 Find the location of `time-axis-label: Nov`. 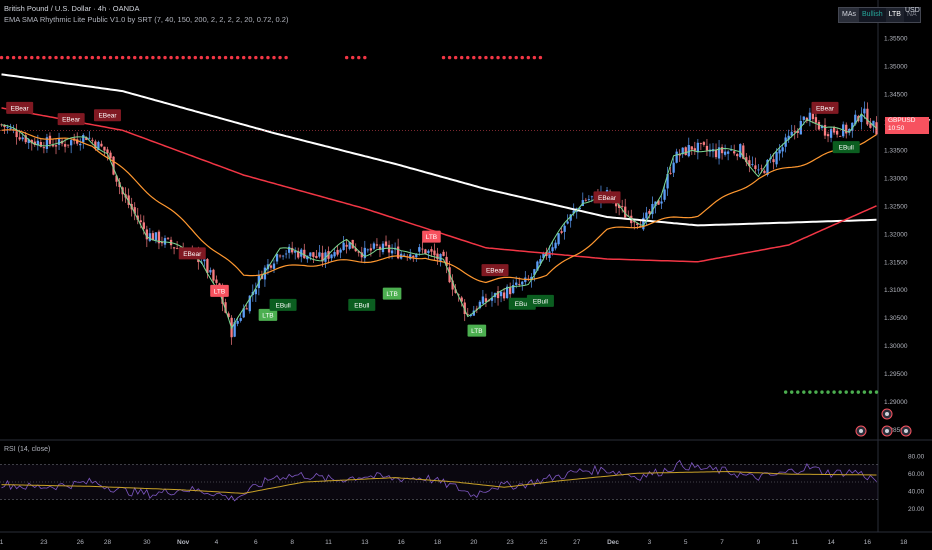

time-axis-label: Nov is located at coordinates (183, 542).